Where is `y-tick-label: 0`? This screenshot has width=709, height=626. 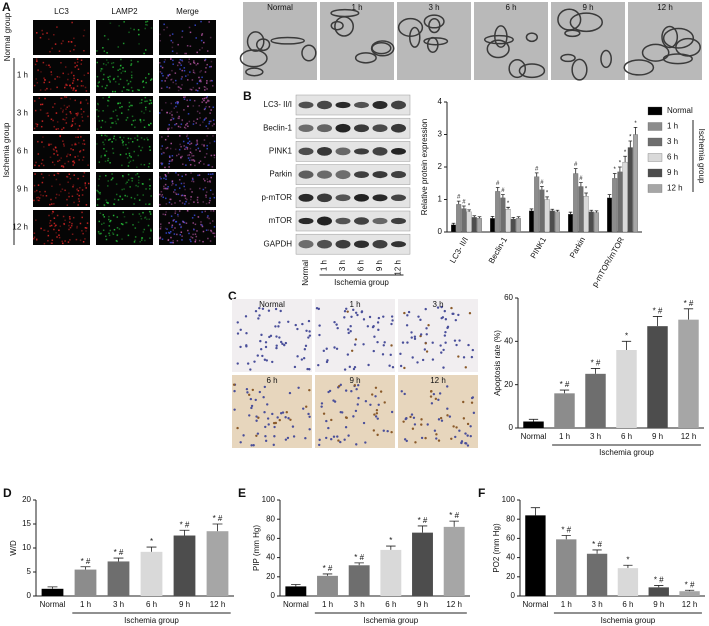
y-tick-label: 0 is located at coordinates (511, 427).